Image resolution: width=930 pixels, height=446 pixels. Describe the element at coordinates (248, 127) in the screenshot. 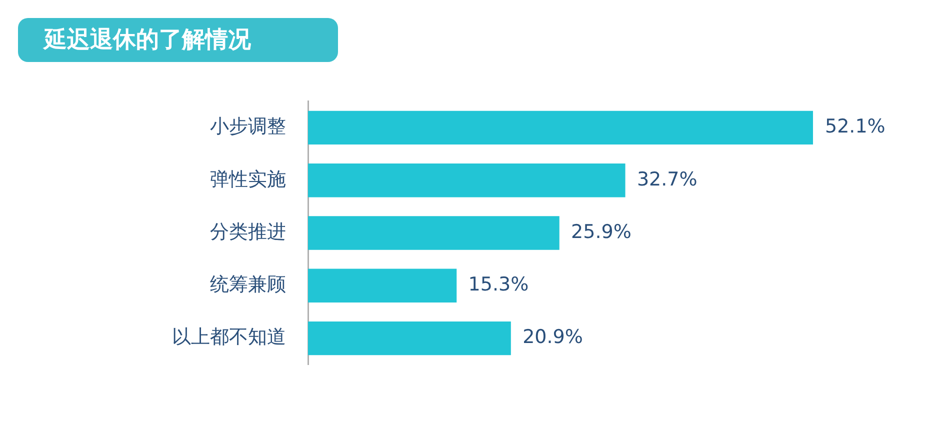

I see `y-tick-label: 小步调整` at that location.